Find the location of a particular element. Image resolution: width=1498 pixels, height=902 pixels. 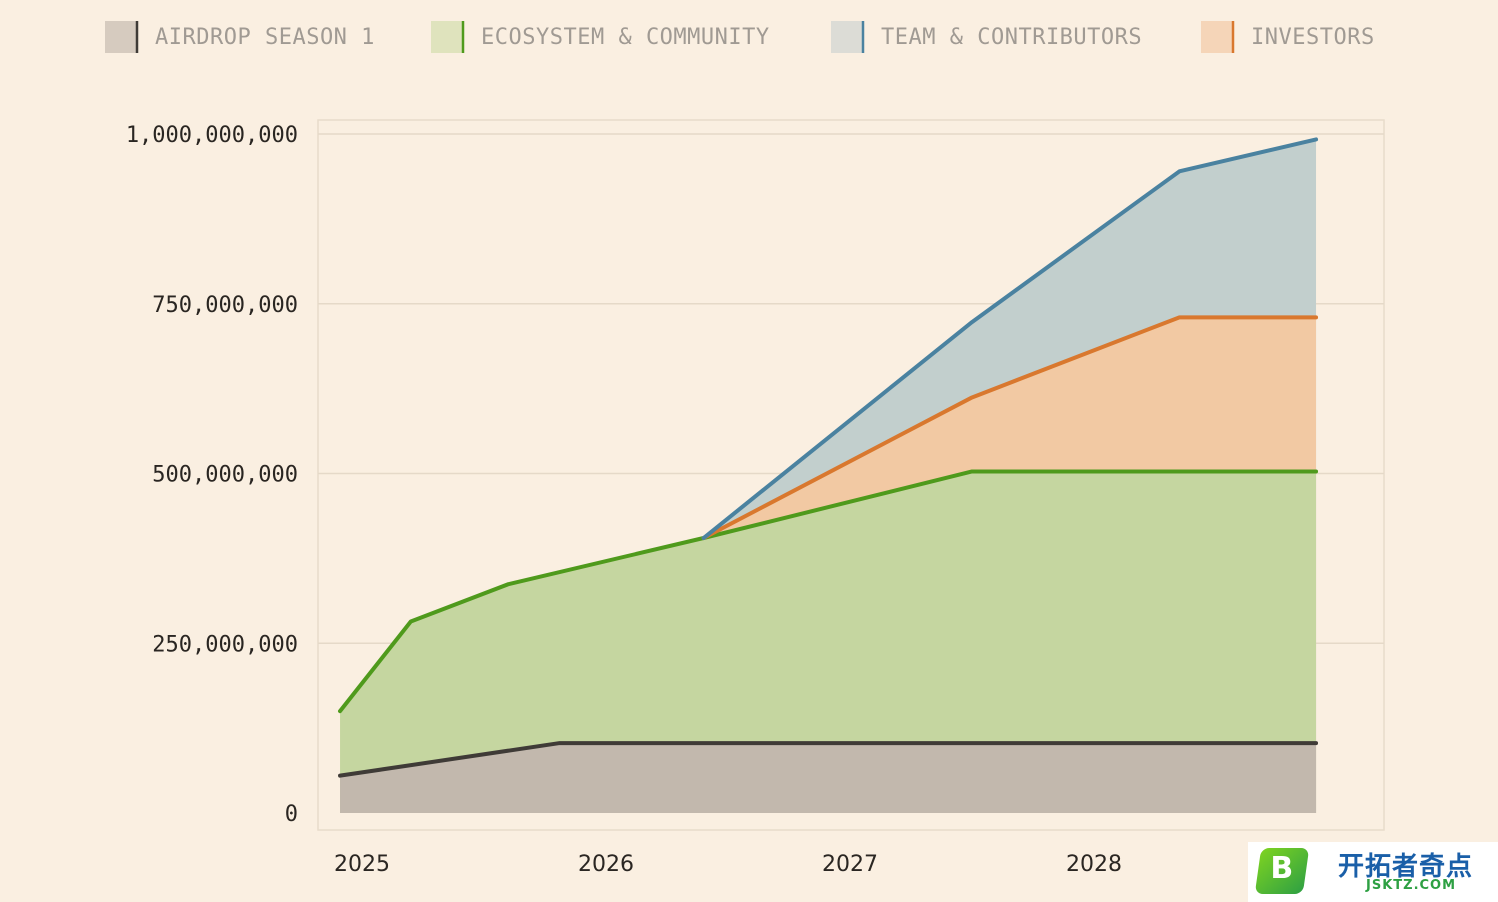

y-tick-label: 0 is located at coordinates (291, 814).